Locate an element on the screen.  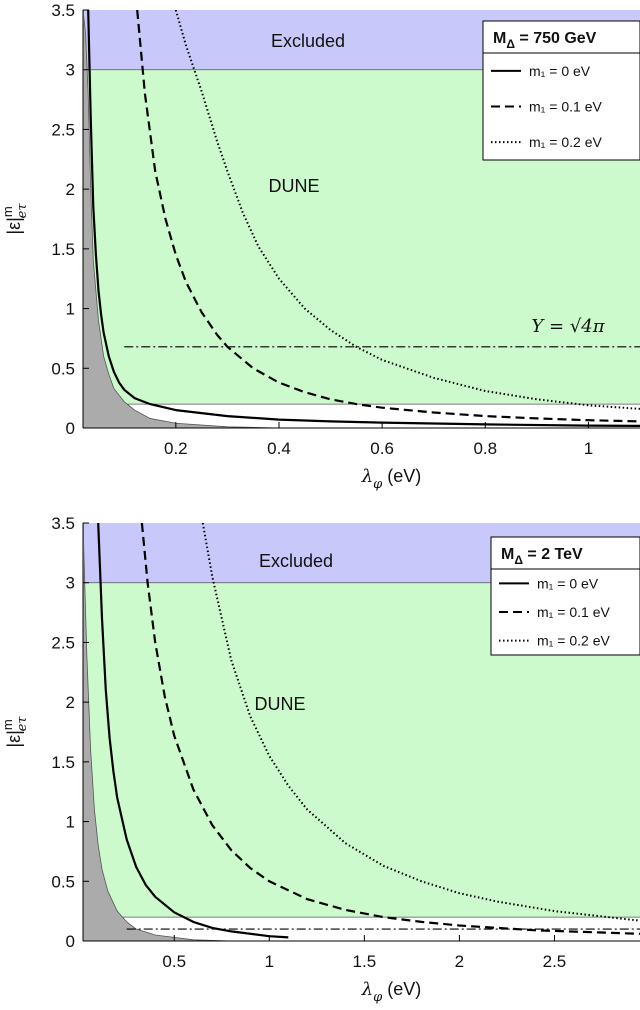
x-tick-label: 1.5 is located at coordinates (365, 961).